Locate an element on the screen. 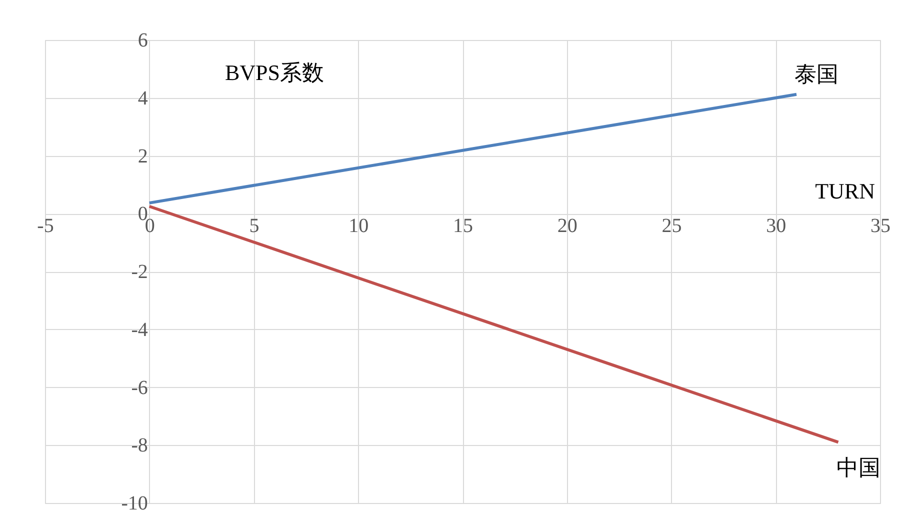 This screenshot has height=528, width=916. x-tick-label: 20 is located at coordinates (567, 226).